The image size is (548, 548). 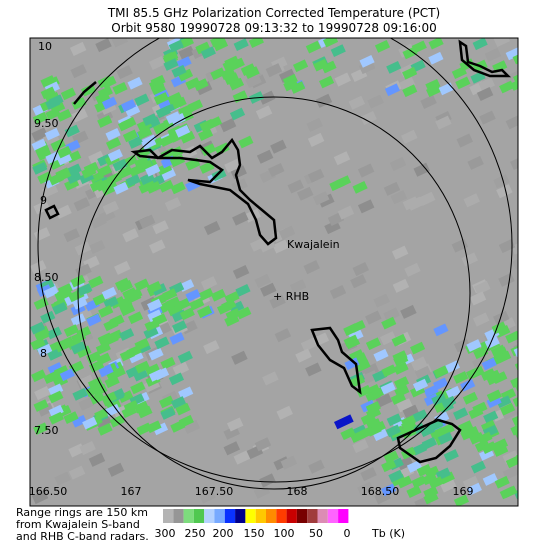 I want to click on lon-label: 166.50, so click(x=48, y=491).